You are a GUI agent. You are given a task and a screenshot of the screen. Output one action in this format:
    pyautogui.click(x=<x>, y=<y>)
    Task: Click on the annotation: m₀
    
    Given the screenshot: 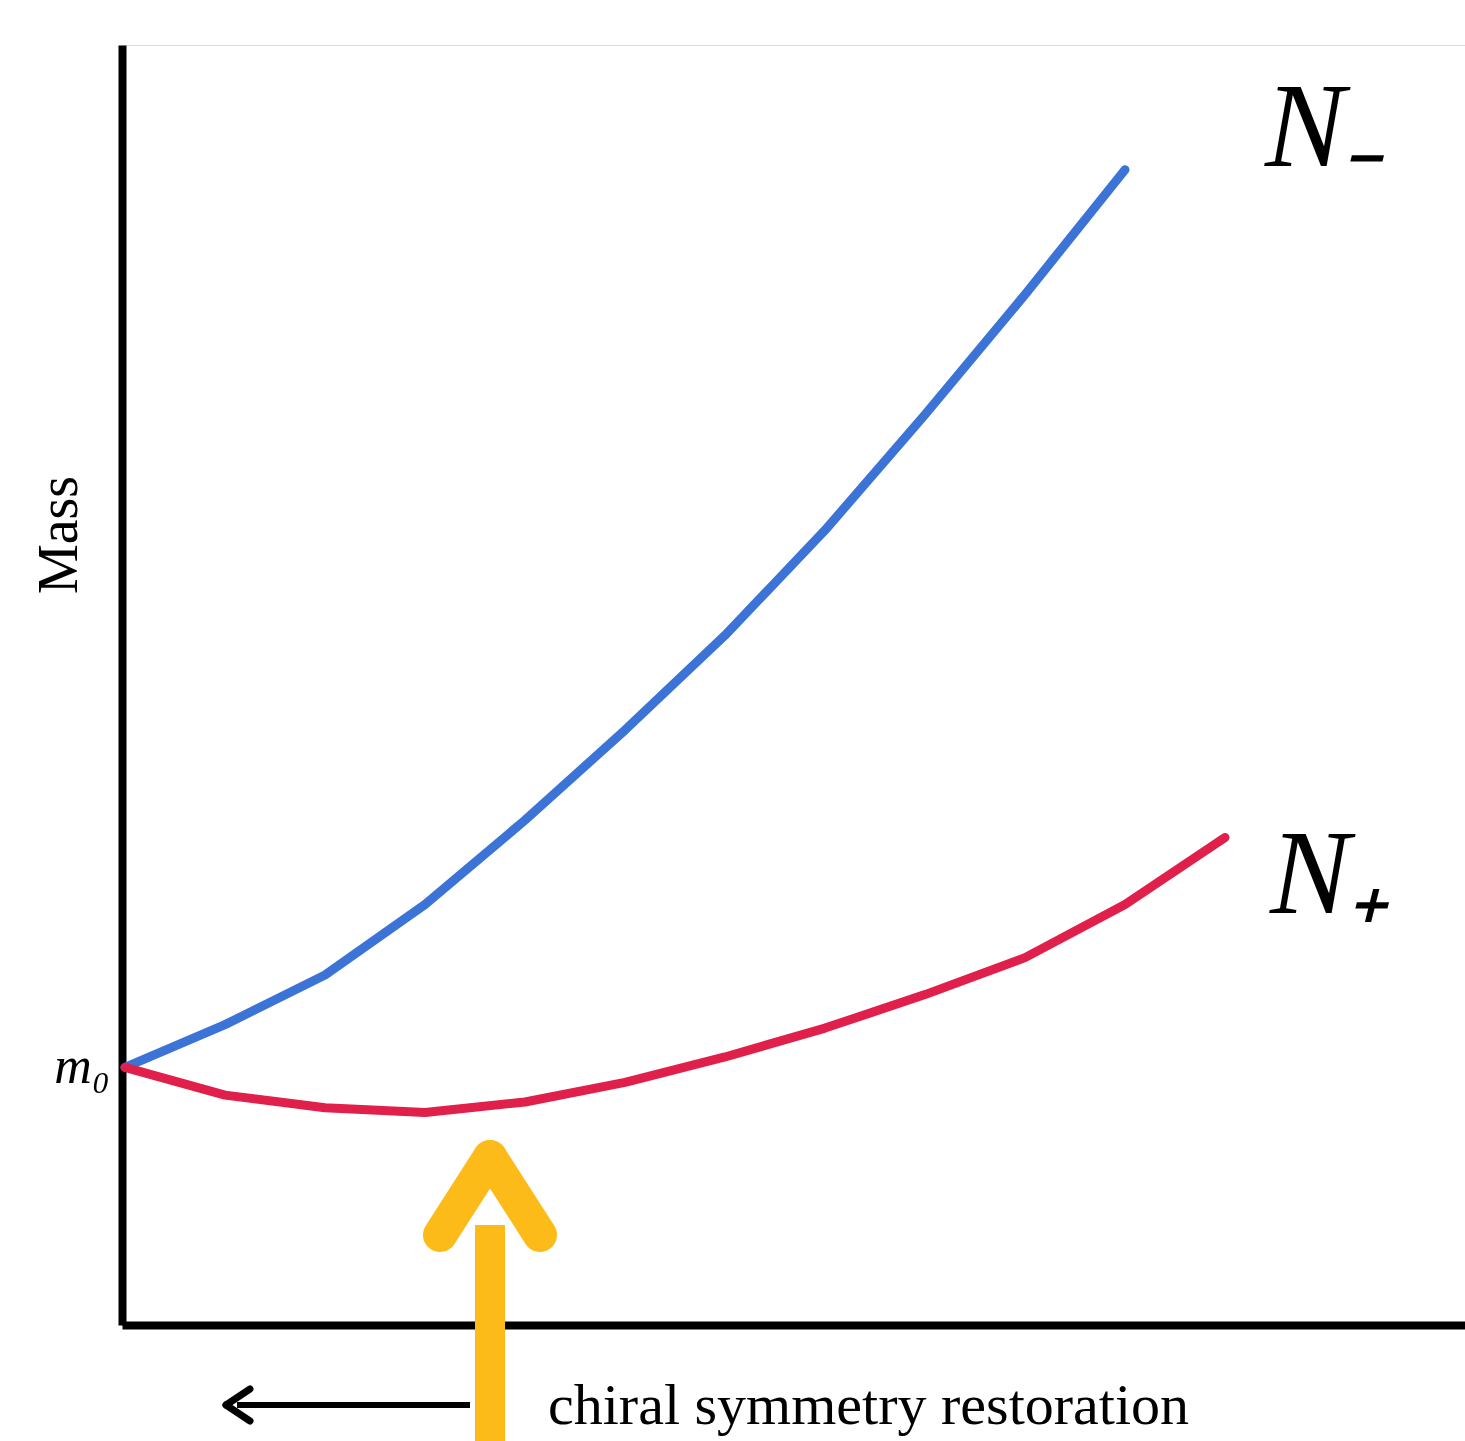 What is the action you would take?
    pyautogui.click(x=82, y=1066)
    